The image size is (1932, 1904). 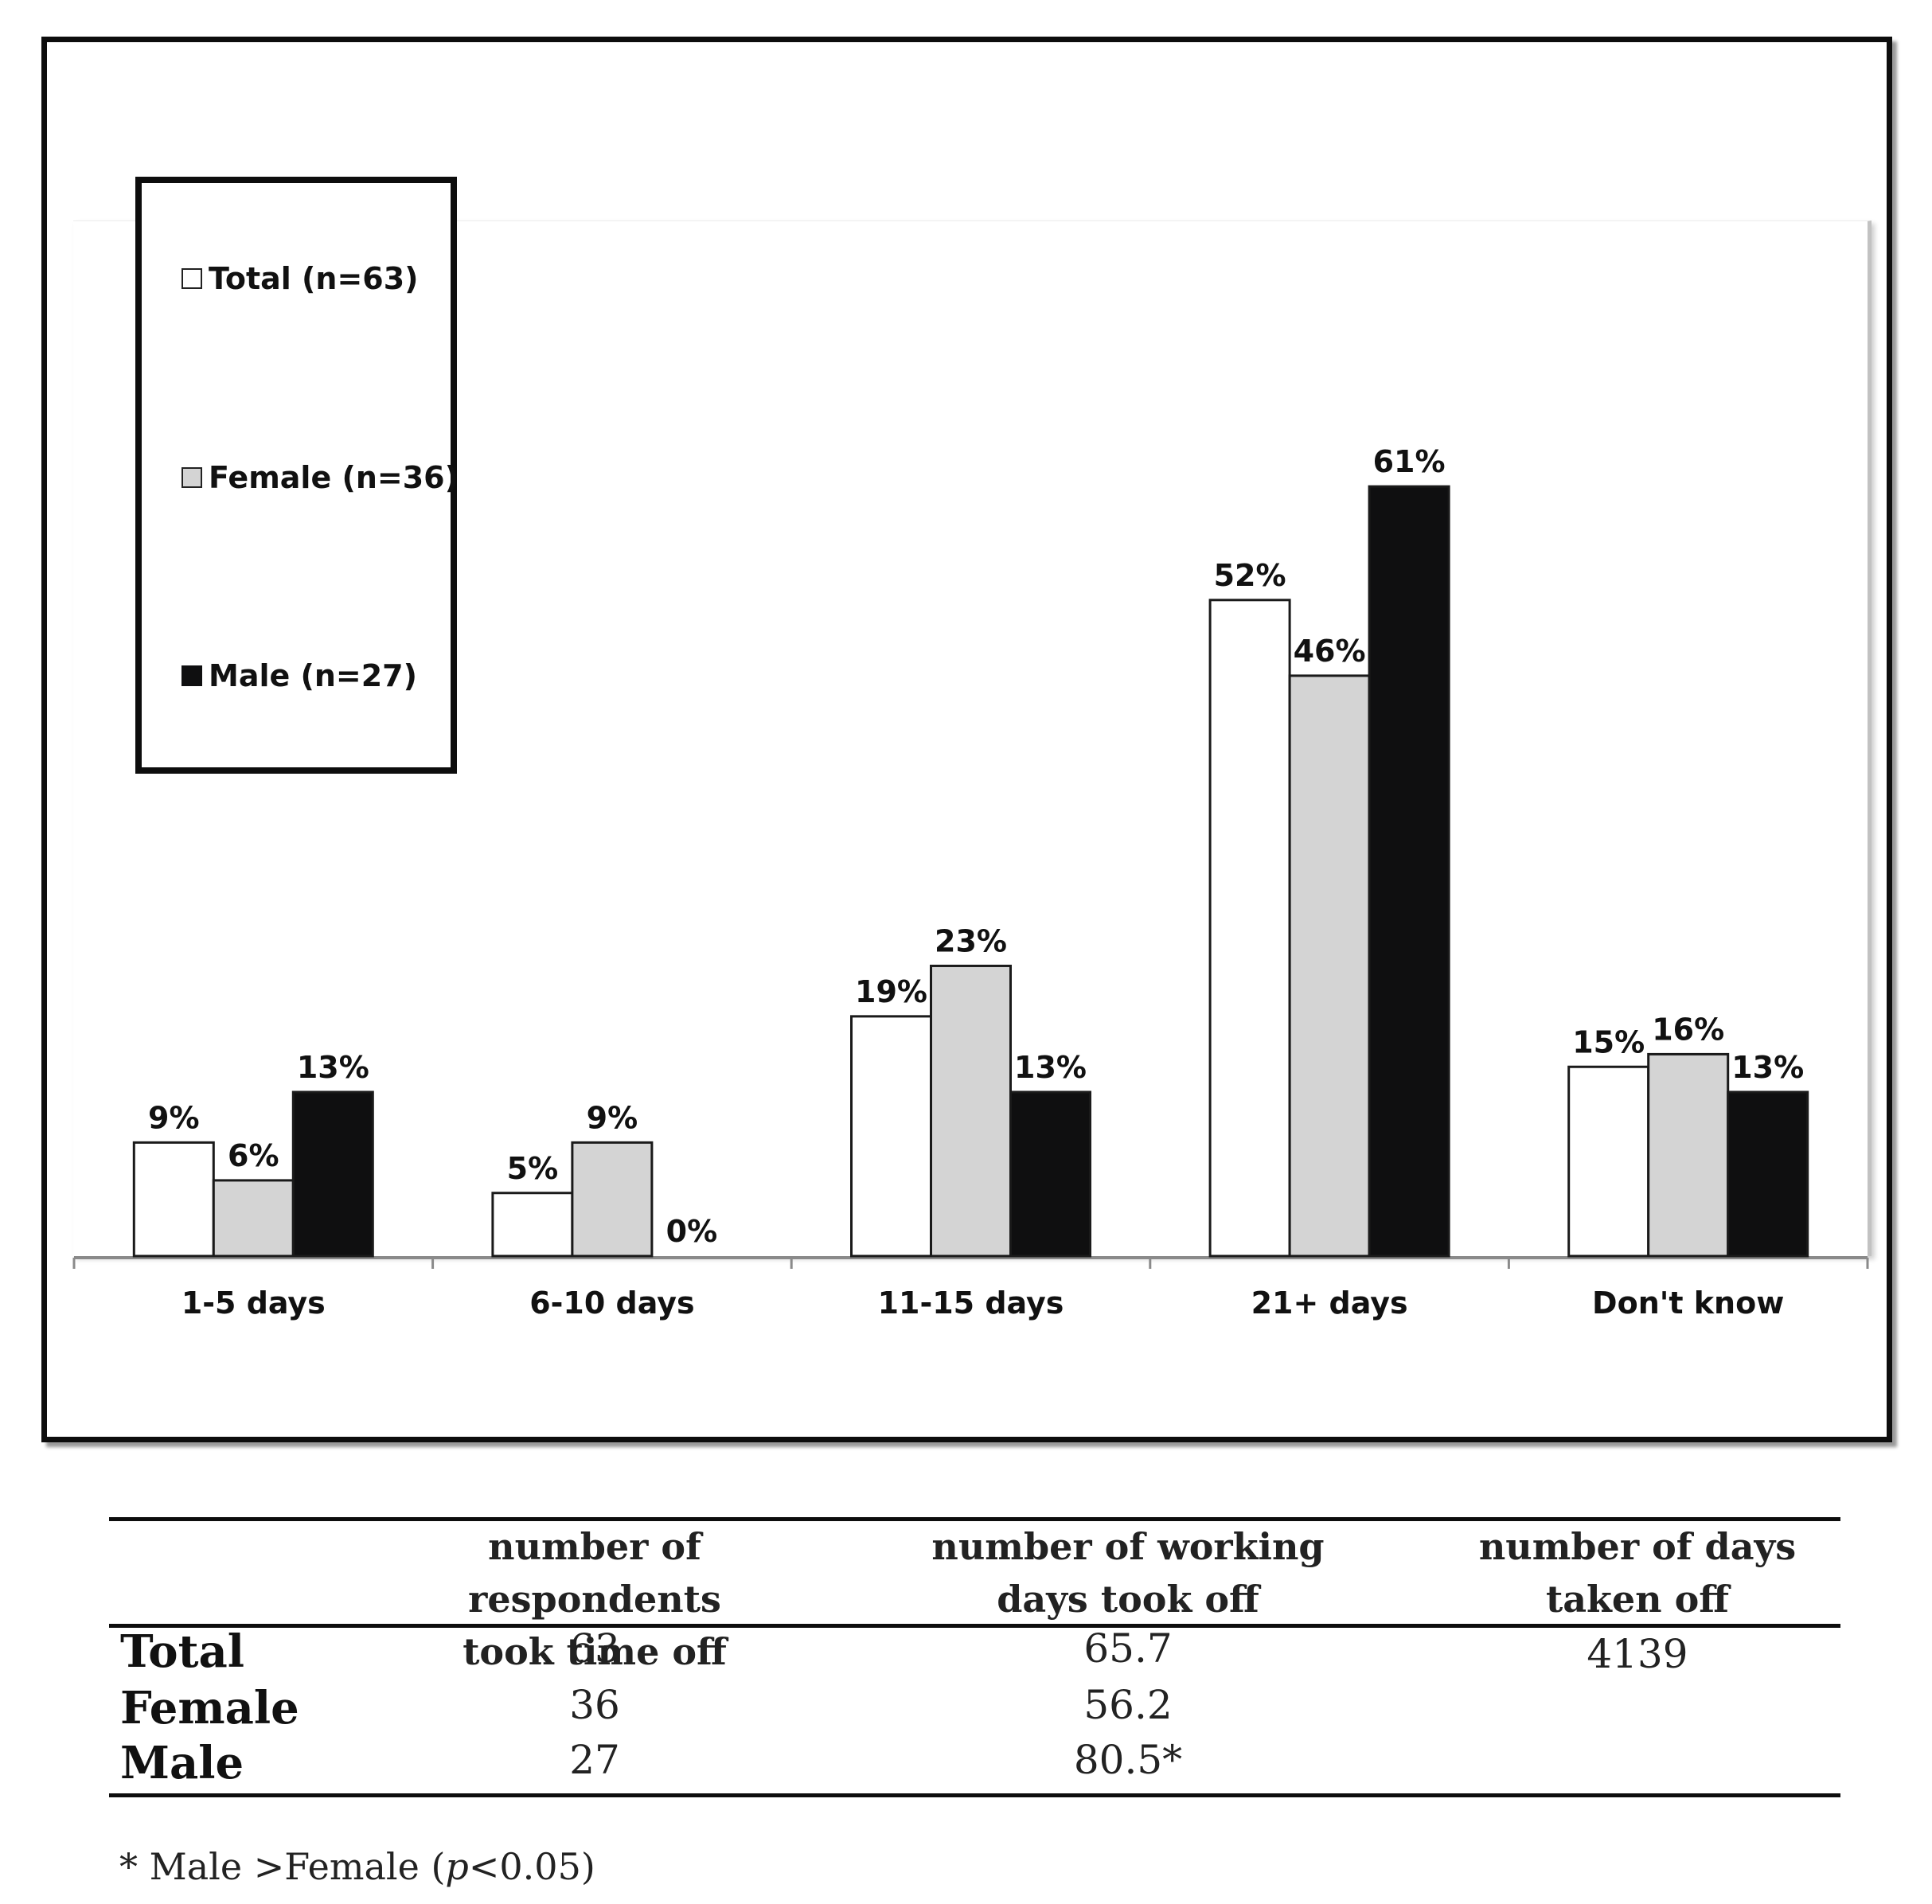 What do you see at coordinates (1637, 1599) in the screenshot?
I see `header-line: taken off` at bounding box center [1637, 1599].